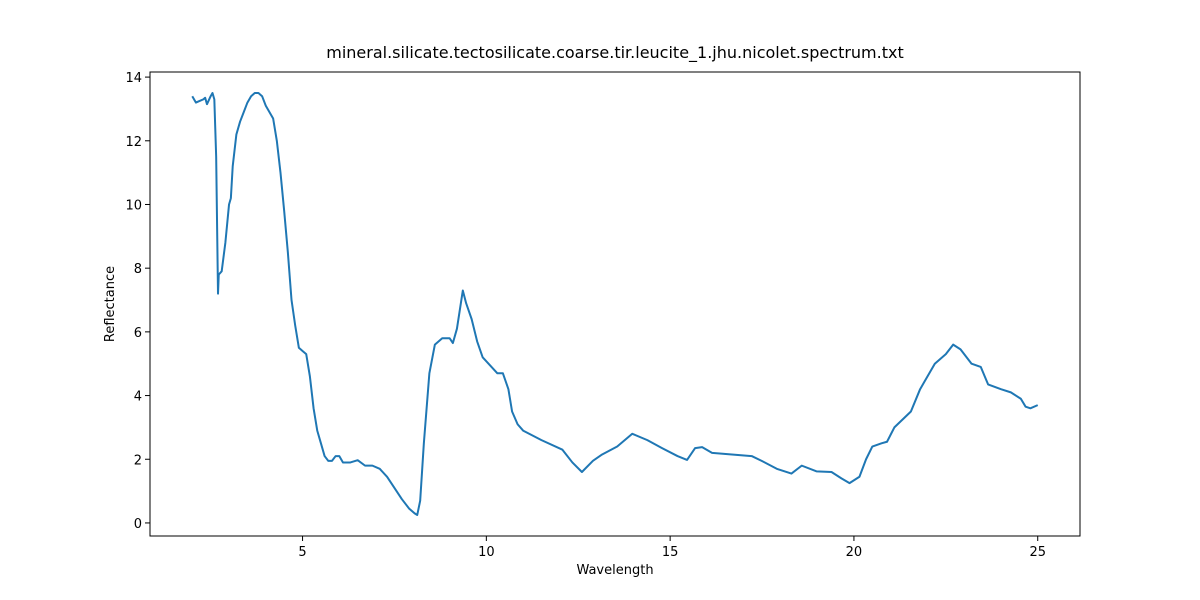 The width and height of the screenshot is (1200, 600). What do you see at coordinates (138, 524) in the screenshot?
I see `y-tick-label: 0` at bounding box center [138, 524].